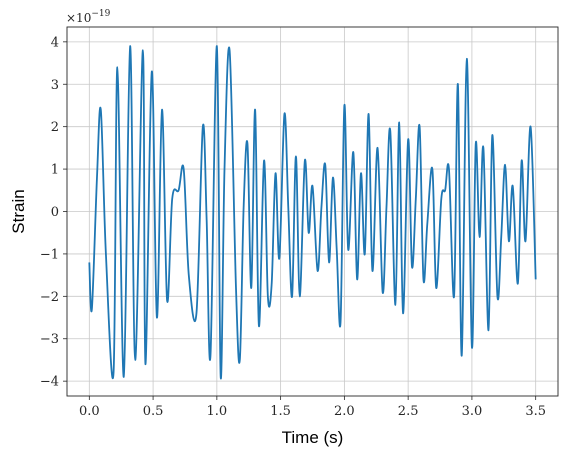 The height and width of the screenshot is (456, 572). I want to click on x-tick-label: 0.5, so click(153, 411).